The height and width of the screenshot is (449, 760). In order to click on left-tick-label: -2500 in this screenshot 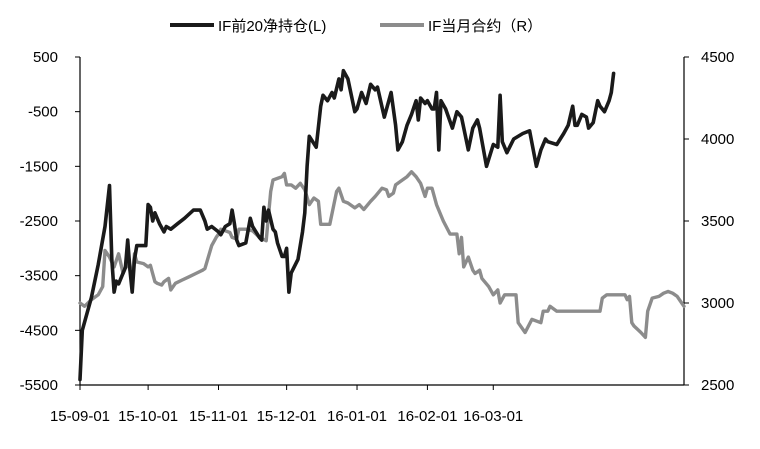, I will do `click(39, 221)`.